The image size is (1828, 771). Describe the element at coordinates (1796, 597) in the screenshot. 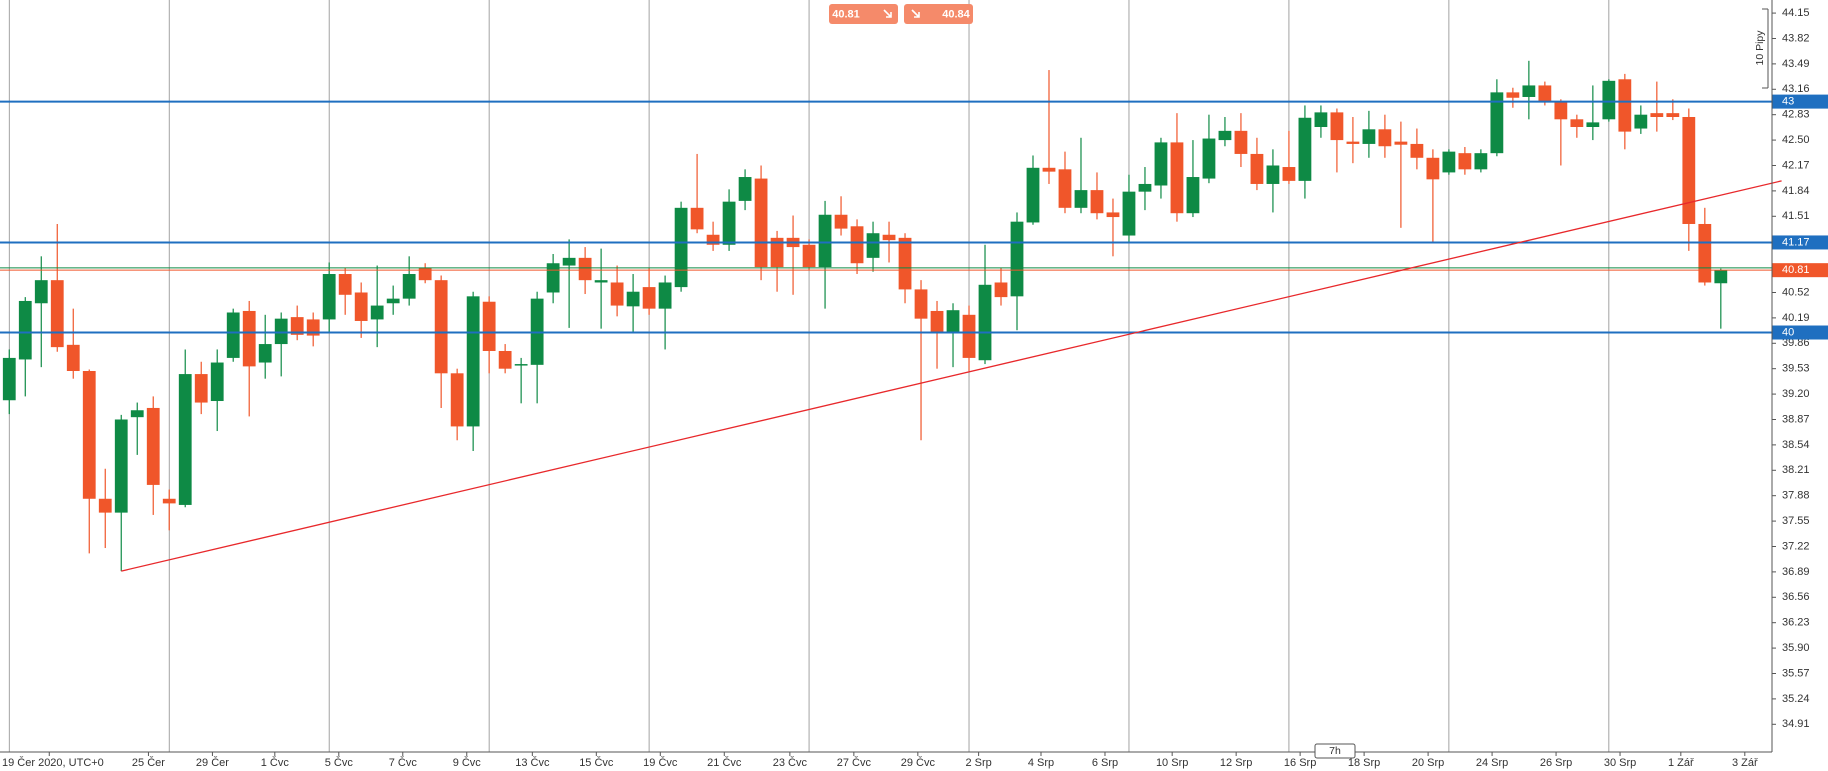

I see `y-tick-label: 36.56` at that location.